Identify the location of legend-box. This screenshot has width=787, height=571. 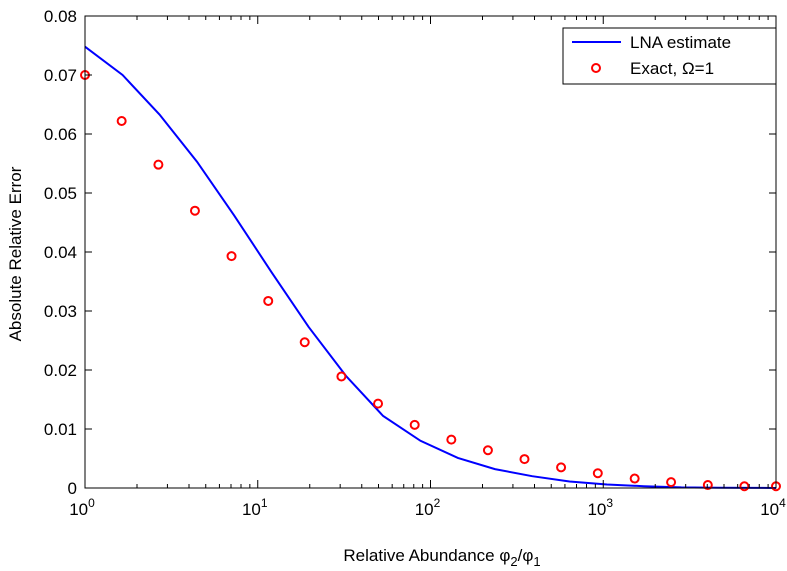
(669, 56).